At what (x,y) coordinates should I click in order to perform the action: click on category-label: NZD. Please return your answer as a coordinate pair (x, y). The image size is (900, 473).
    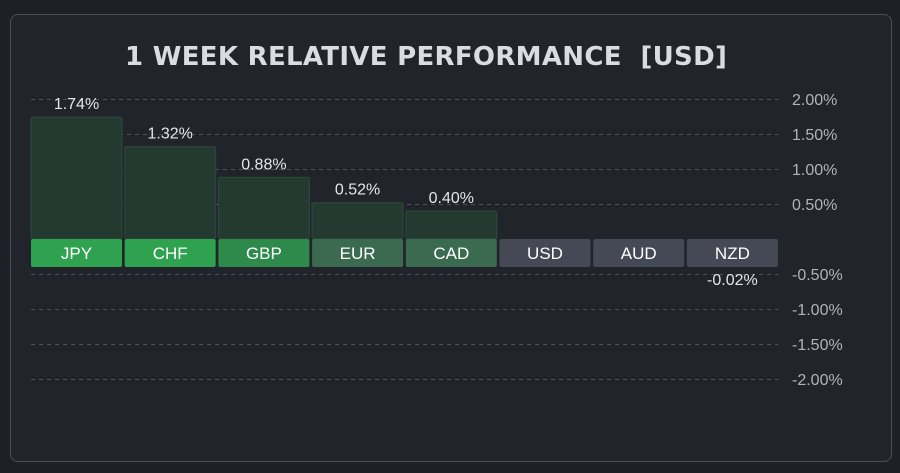
    Looking at the image, I should click on (732, 253).